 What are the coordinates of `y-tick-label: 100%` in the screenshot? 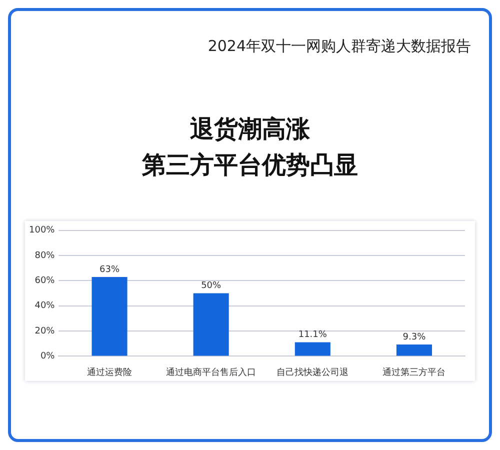 It's located at (42, 231).